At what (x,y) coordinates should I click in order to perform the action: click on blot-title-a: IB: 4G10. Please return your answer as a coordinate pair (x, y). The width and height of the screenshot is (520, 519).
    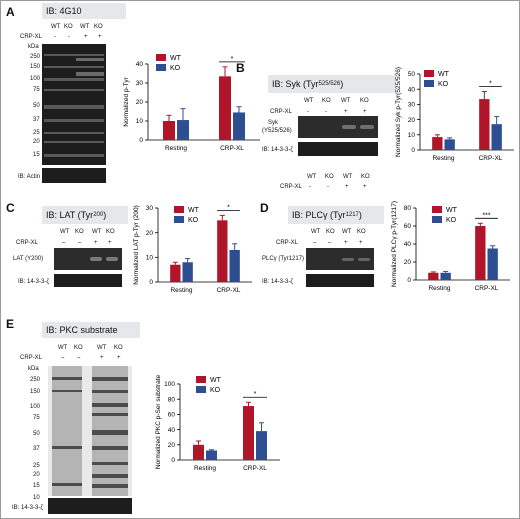
    Looking at the image, I should click on (84, 11).